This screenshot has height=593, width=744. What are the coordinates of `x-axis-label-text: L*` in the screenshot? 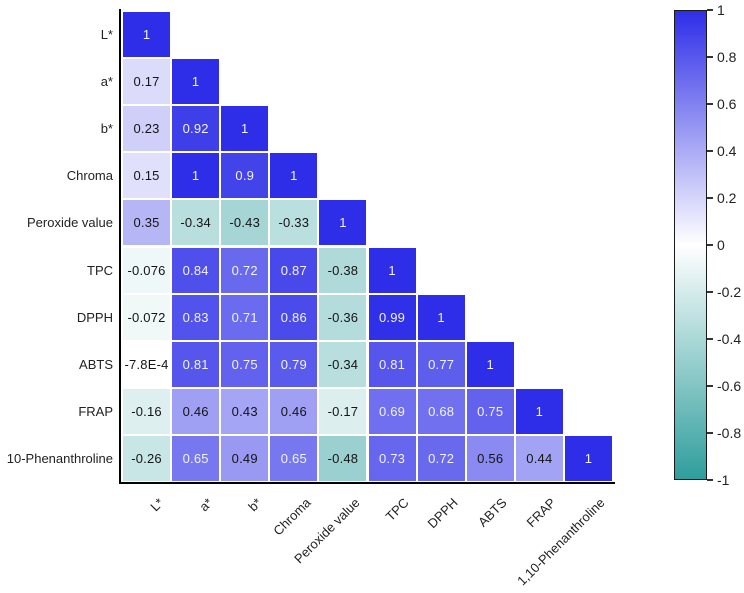 It's located at (156, 505).